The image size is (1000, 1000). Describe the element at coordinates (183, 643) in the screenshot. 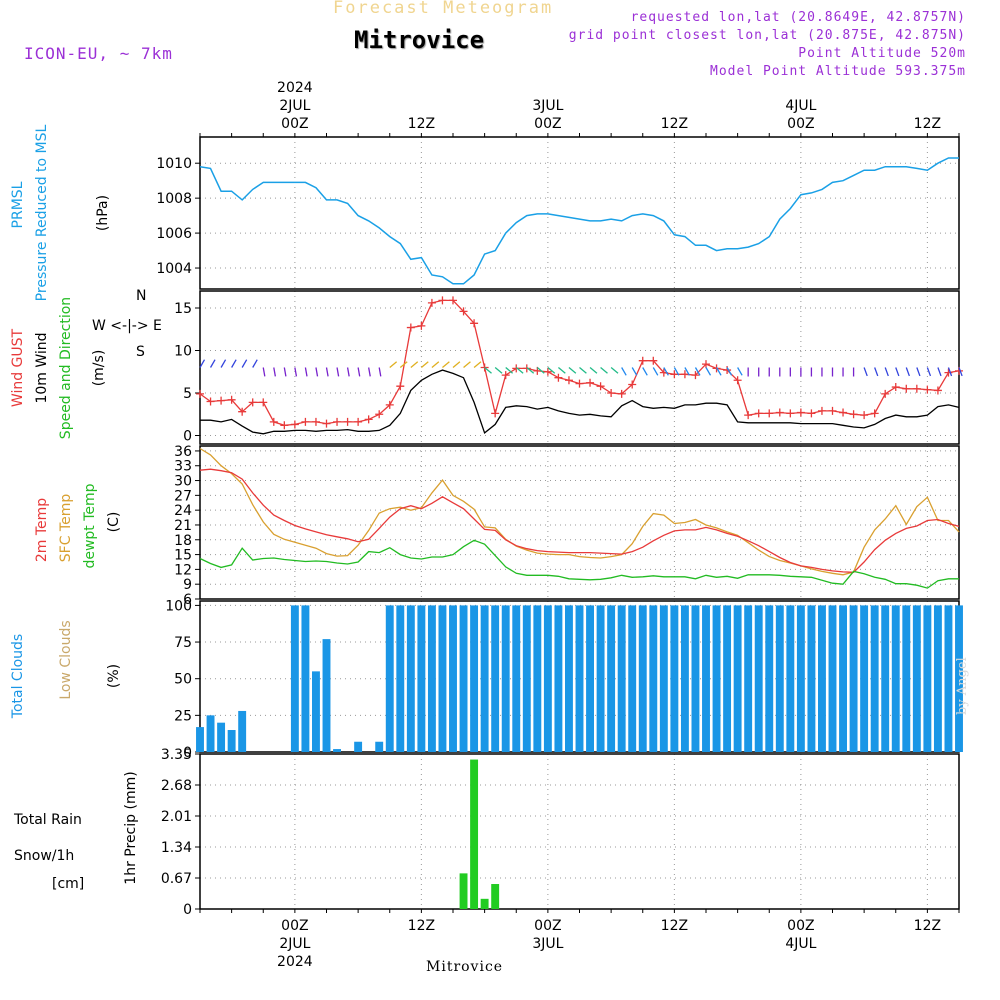

I see `y-tick-label: 75` at that location.